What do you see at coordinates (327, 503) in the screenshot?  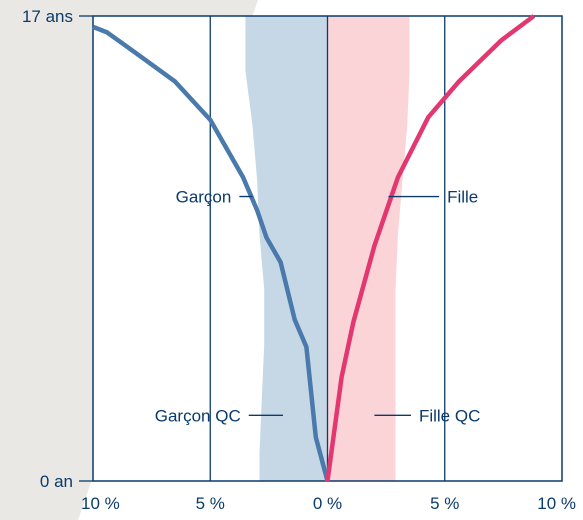 I see `x-tick-label: 0 %` at bounding box center [327, 503].